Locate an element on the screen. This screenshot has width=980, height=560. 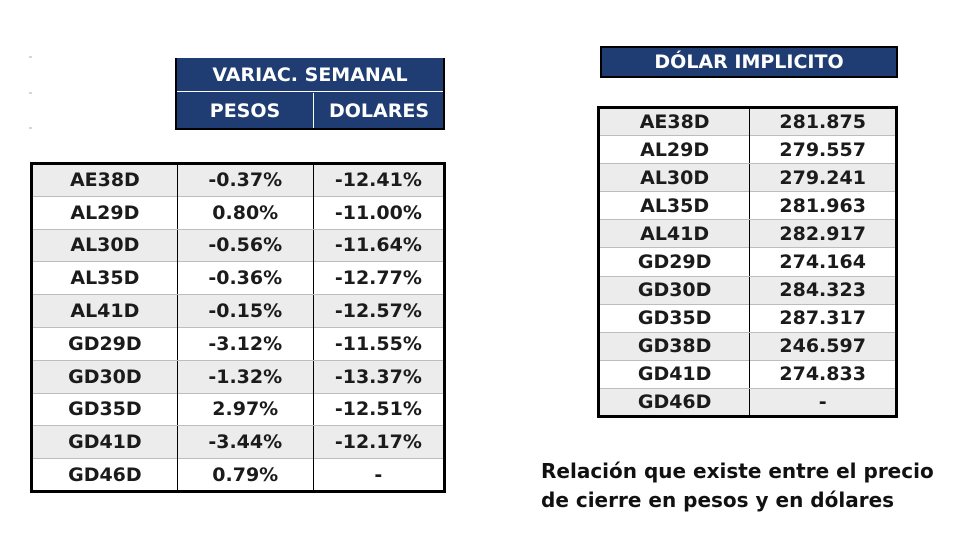
table-row: GD29D 274.164 is located at coordinates (747, 262).